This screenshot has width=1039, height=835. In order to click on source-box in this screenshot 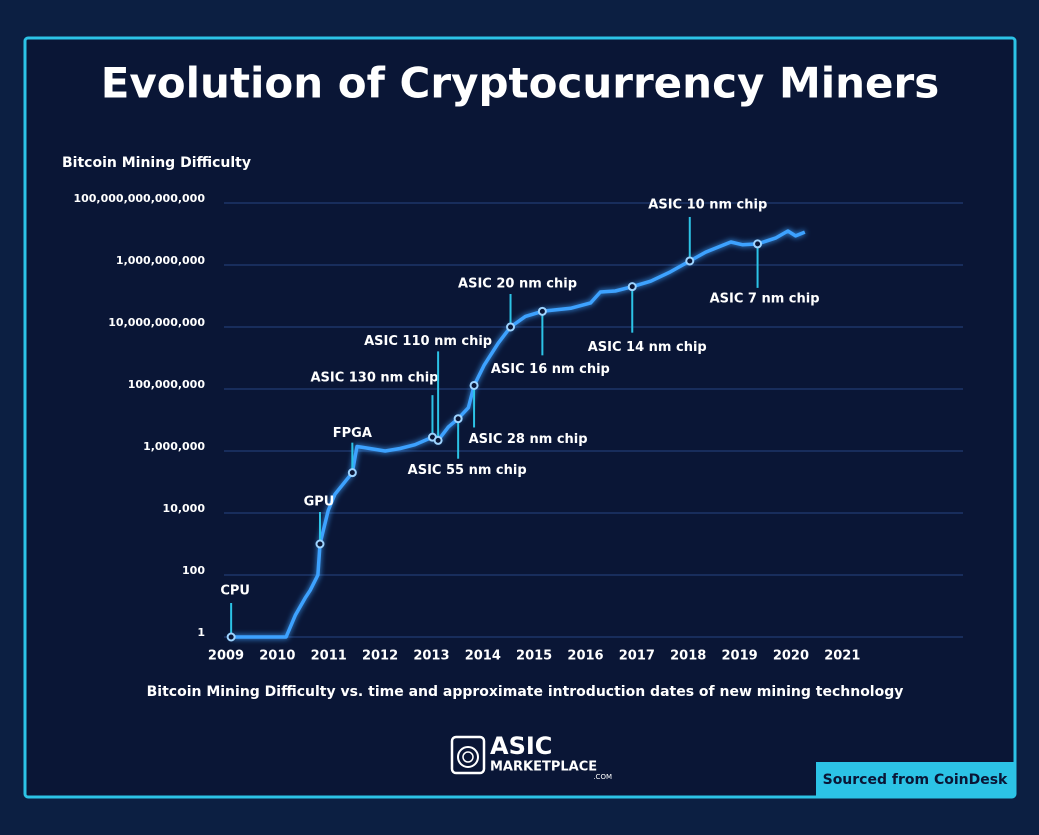, I will do `click(915, 779)`.